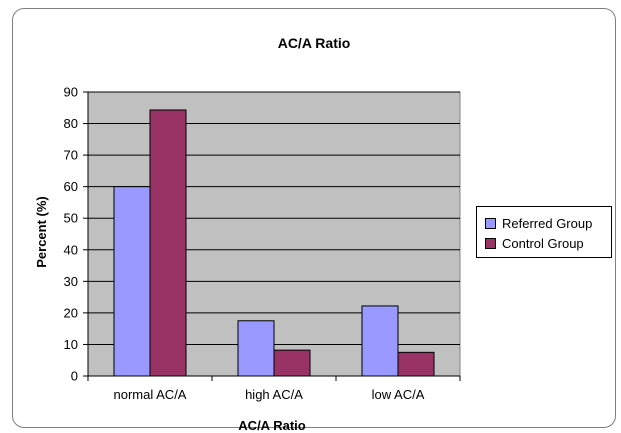  What do you see at coordinates (71, 186) in the screenshot?
I see `y-tick-label: 60` at bounding box center [71, 186].